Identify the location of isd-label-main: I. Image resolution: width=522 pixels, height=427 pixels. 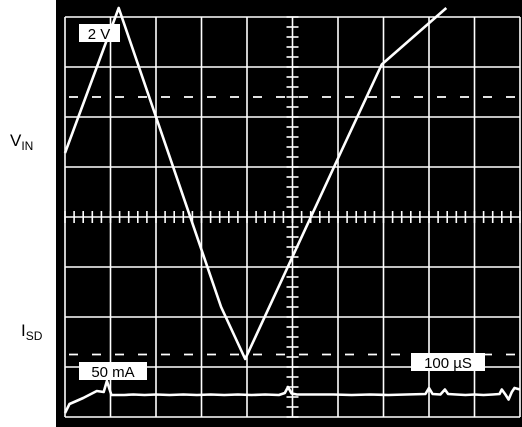
(23, 330).